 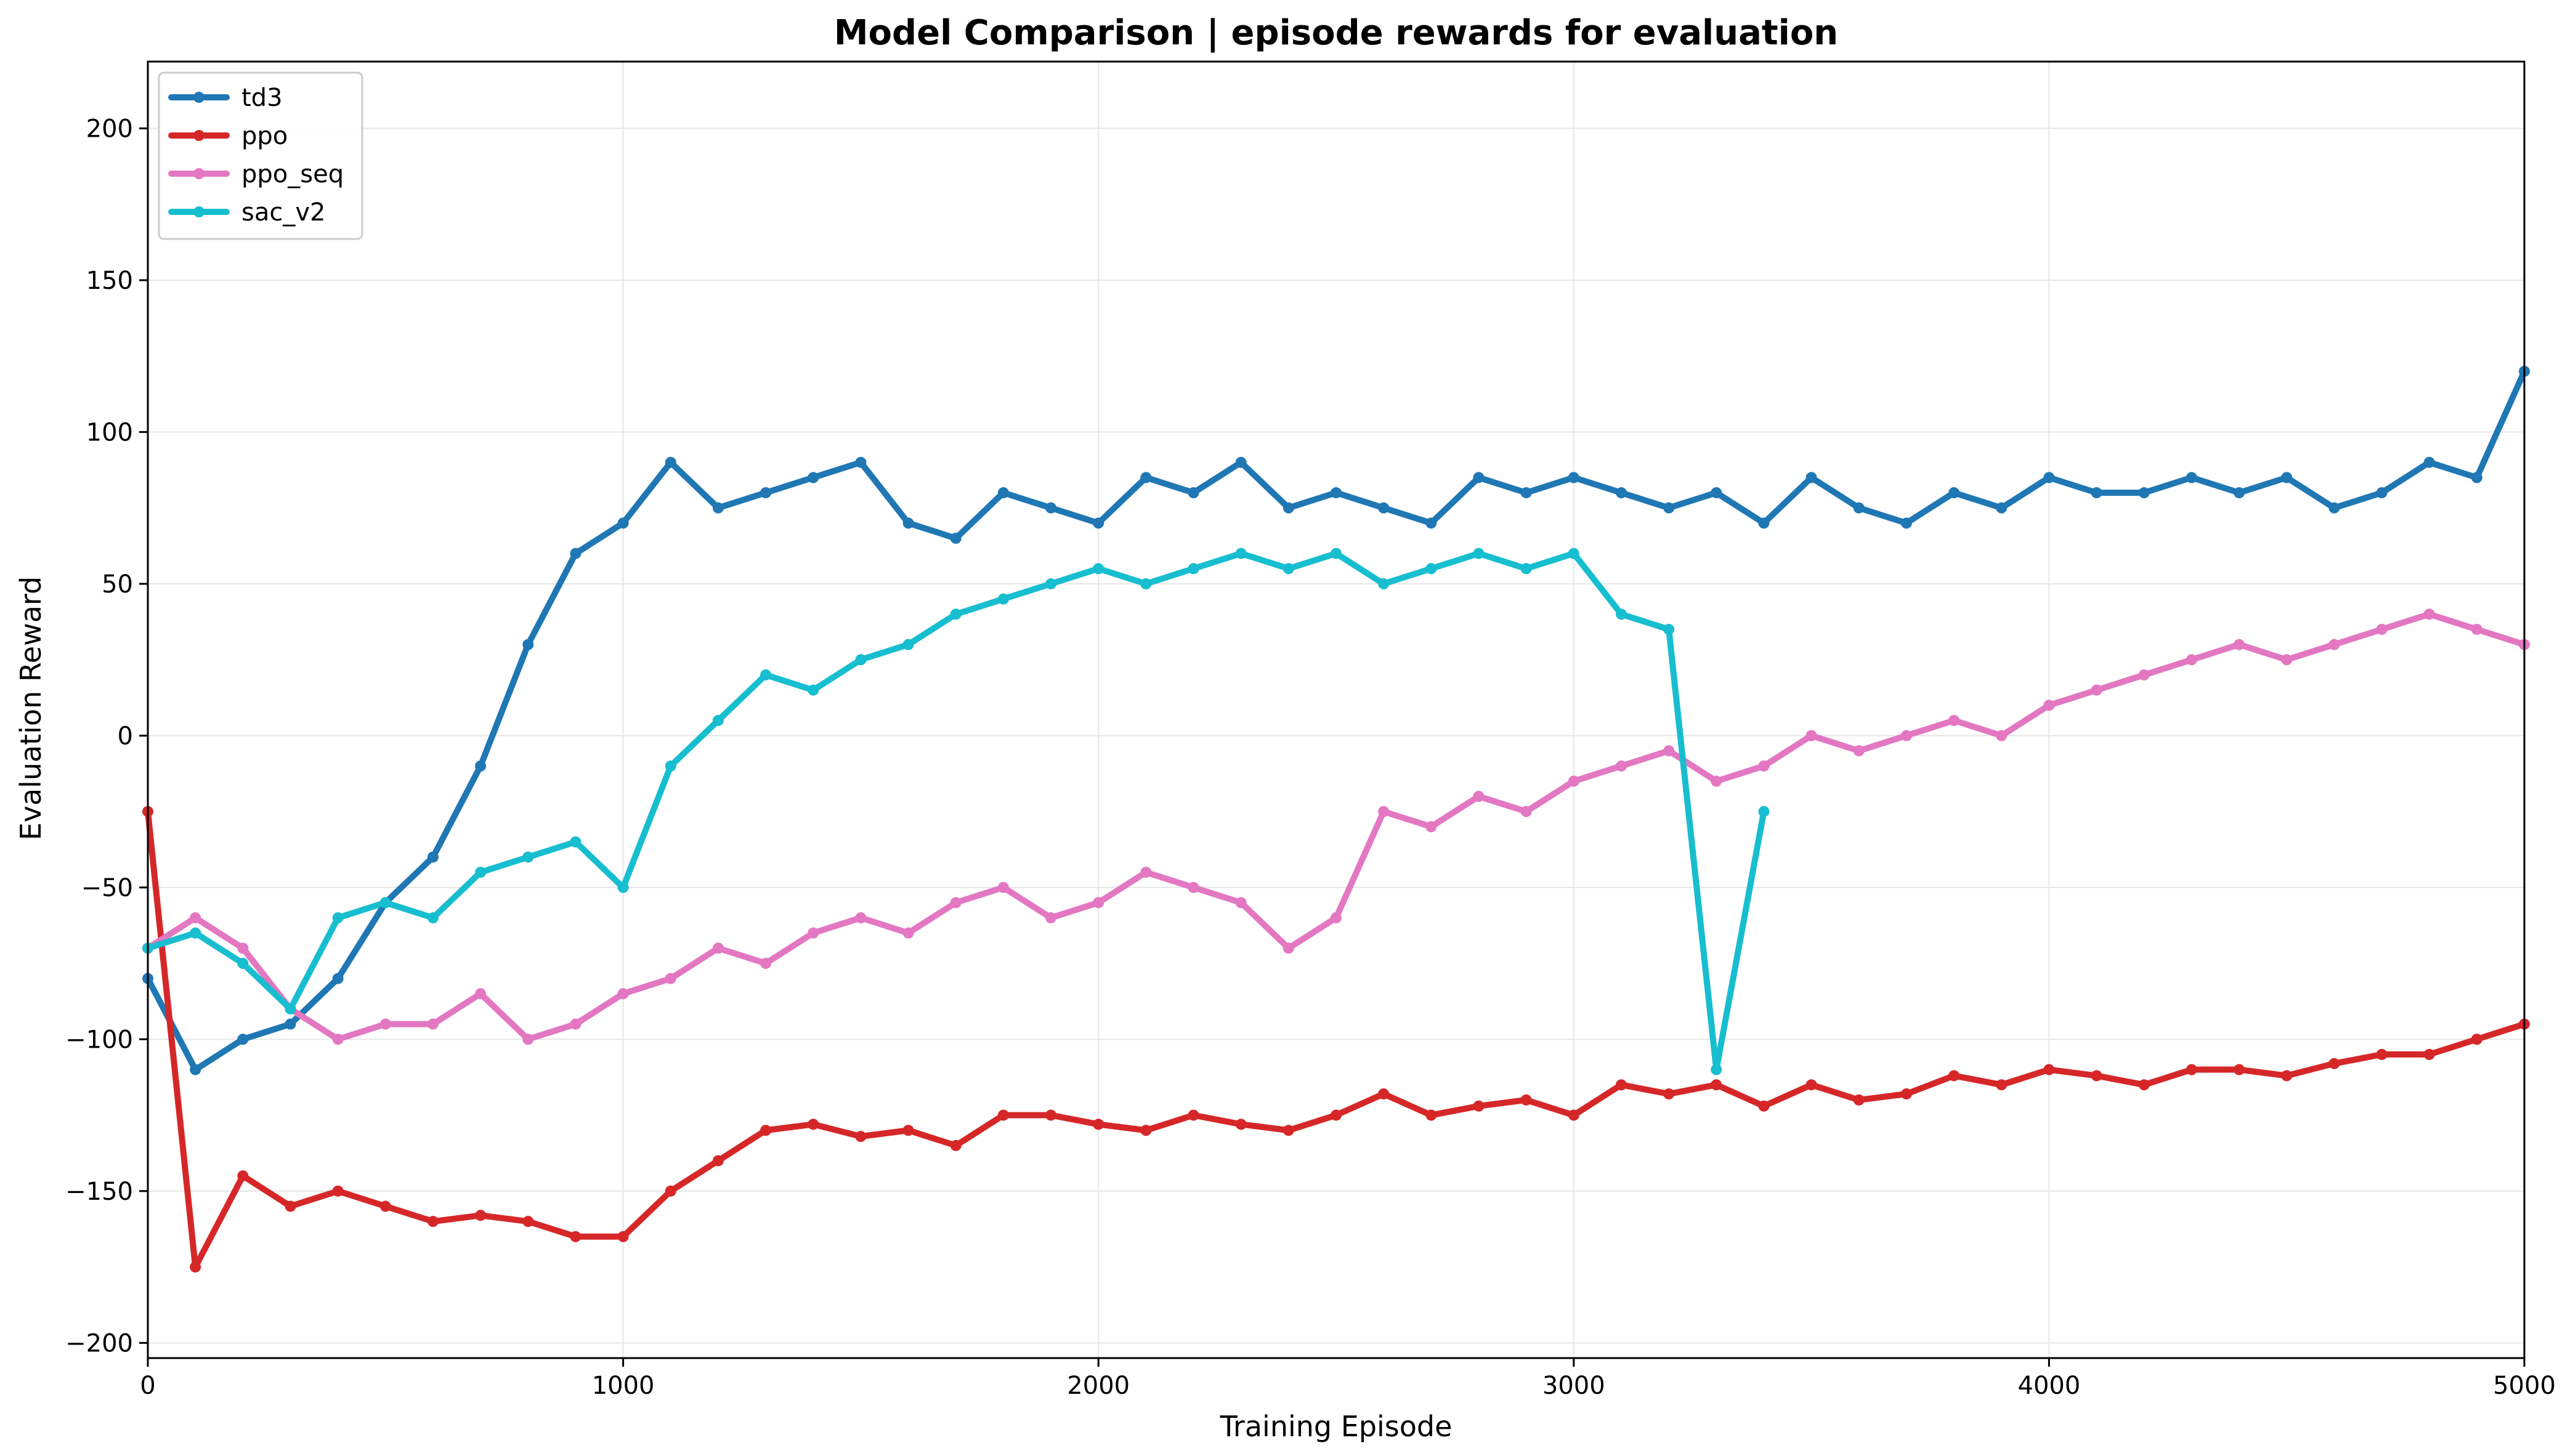 What do you see at coordinates (1336, 1426) in the screenshot?
I see `x-axis-label: Training Episode` at bounding box center [1336, 1426].